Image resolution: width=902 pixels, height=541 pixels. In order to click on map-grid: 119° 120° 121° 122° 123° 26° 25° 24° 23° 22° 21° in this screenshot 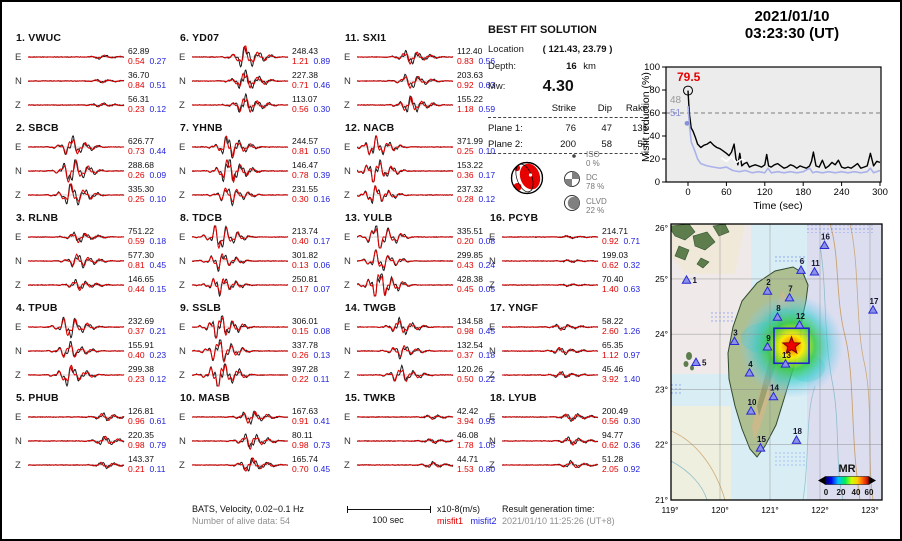, I will do `click(768, 369)`.